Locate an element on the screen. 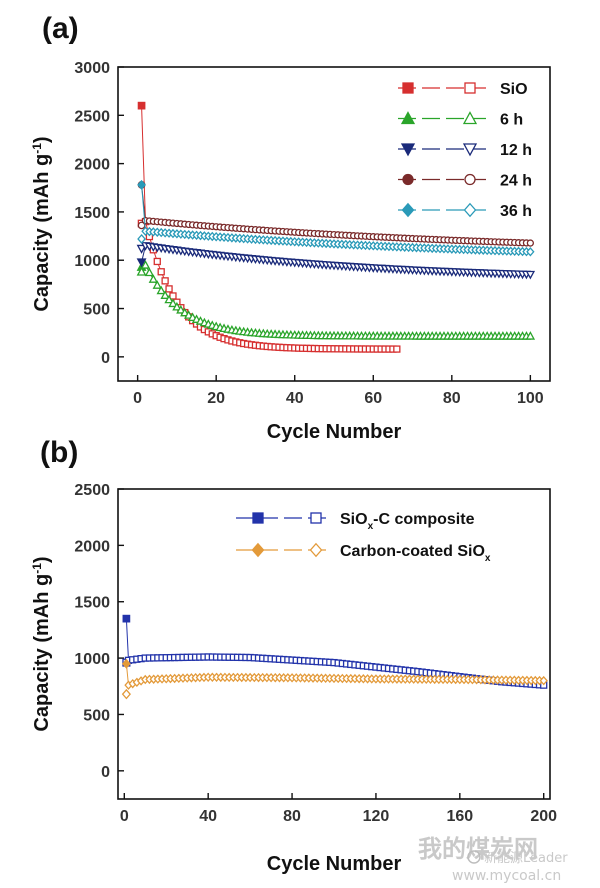 This screenshot has height=888, width=600. legend-entry: SiOx-C composite is located at coordinates (355, 521).